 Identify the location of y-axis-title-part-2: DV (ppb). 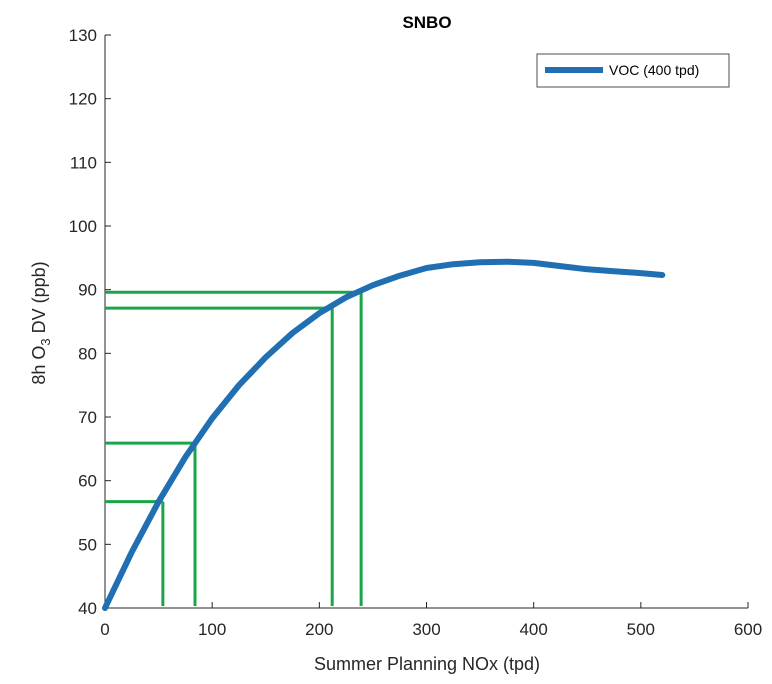
(39, 299).